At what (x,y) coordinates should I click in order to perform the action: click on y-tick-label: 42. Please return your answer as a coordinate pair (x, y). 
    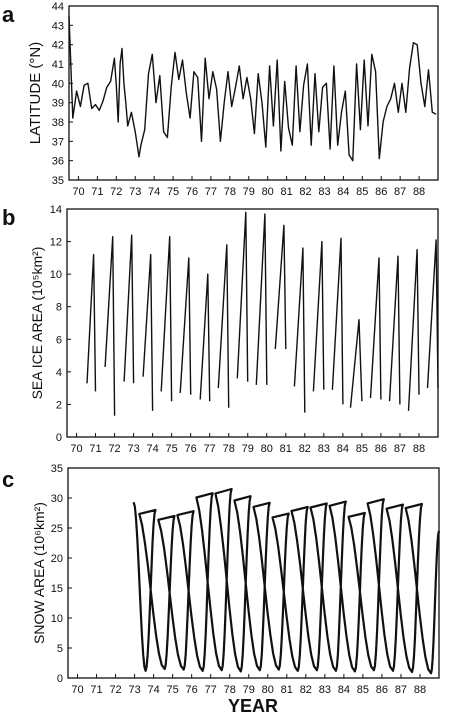
    Looking at the image, I should click on (58, 46).